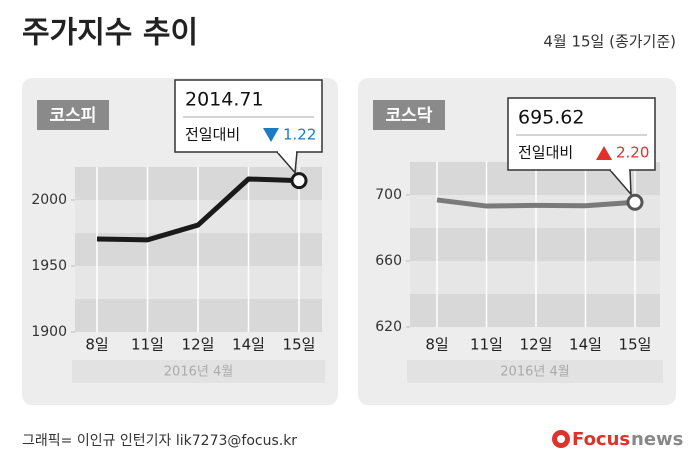 The width and height of the screenshot is (700, 464). I want to click on panel-title: 코스닥, so click(409, 116).